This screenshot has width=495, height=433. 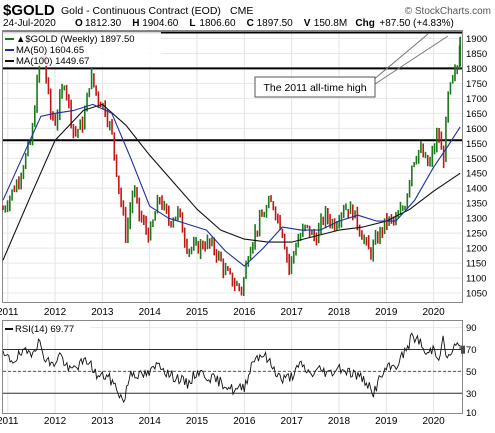 I want to click on price-y-tick-label: 1850, so click(x=476, y=54).